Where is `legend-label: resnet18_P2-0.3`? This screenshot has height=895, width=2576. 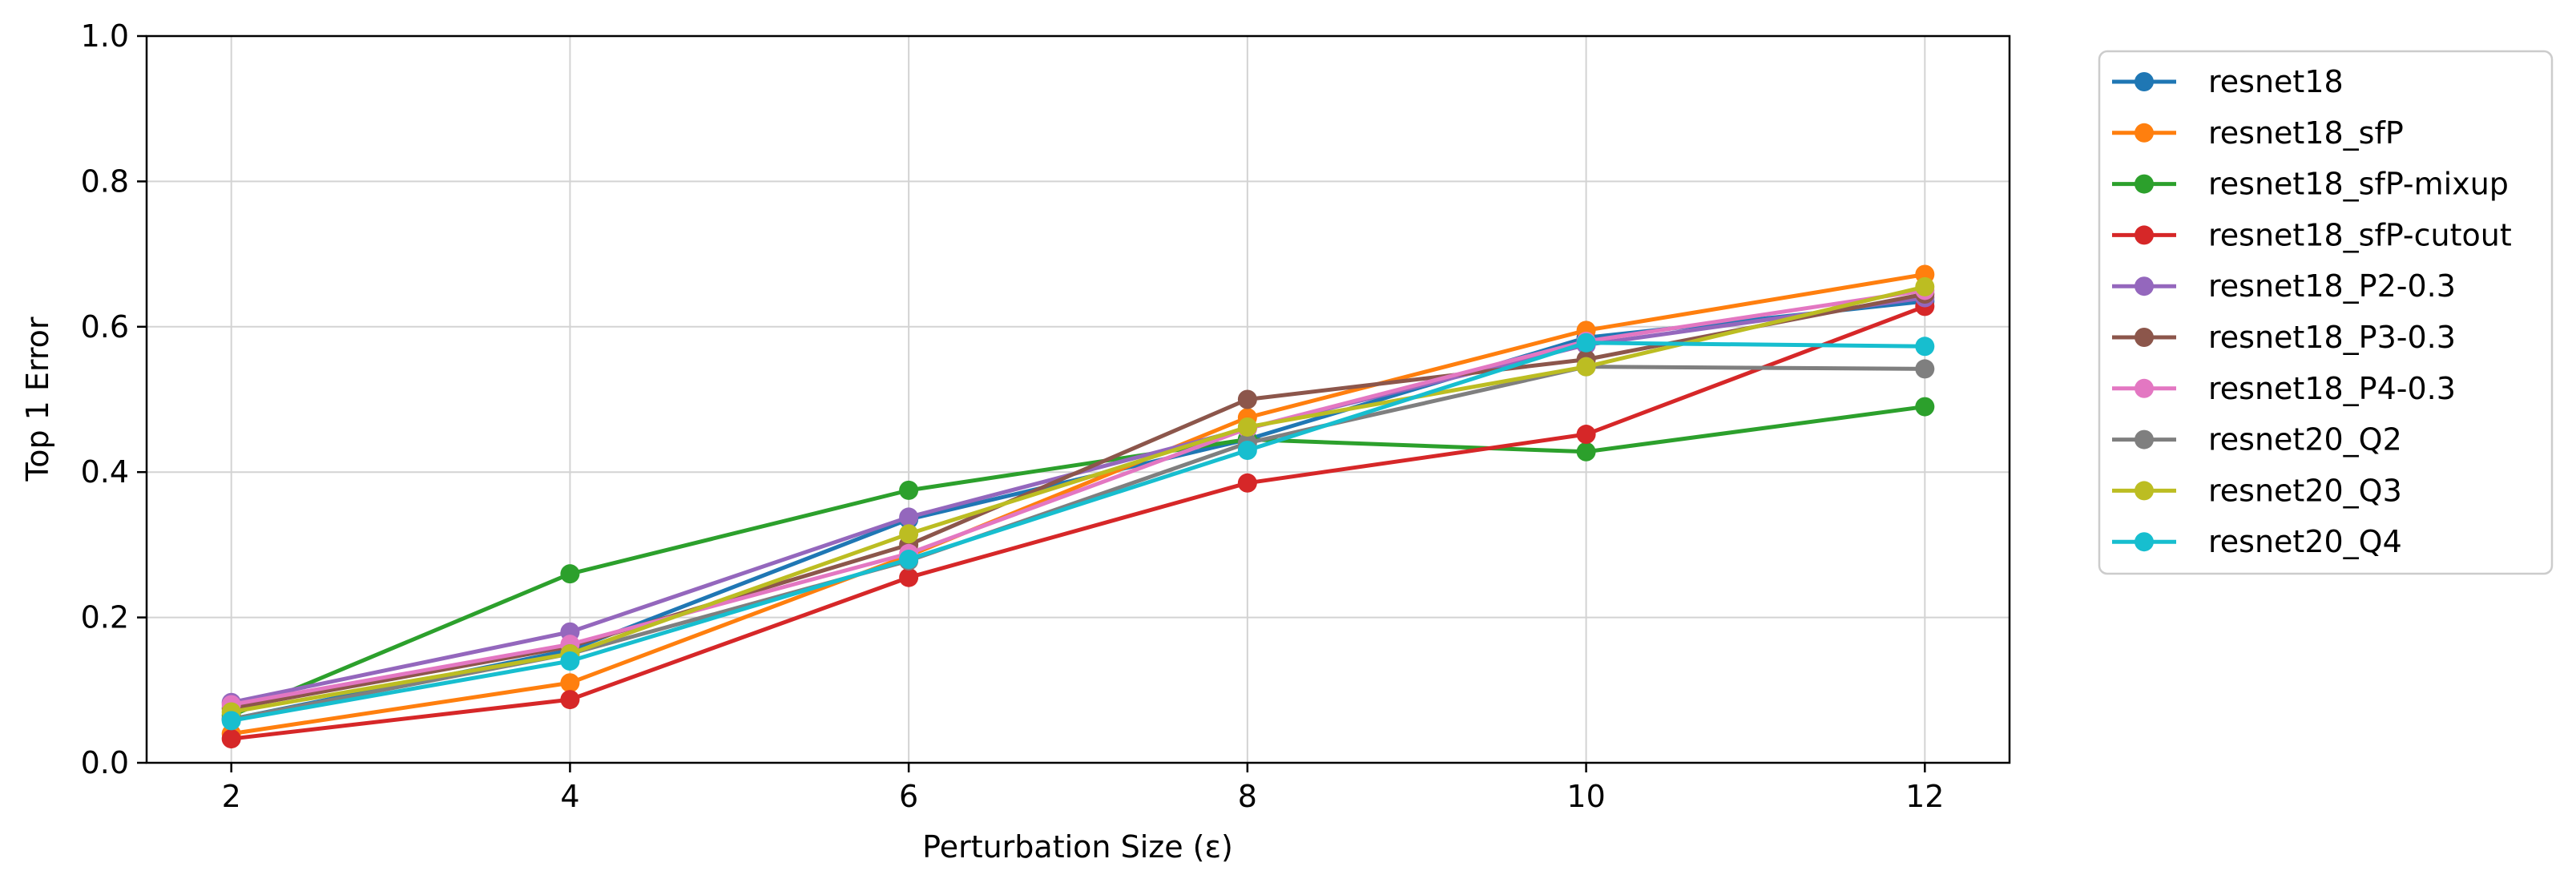 legend-label: resnet18_P2-0.3 is located at coordinates (2332, 286).